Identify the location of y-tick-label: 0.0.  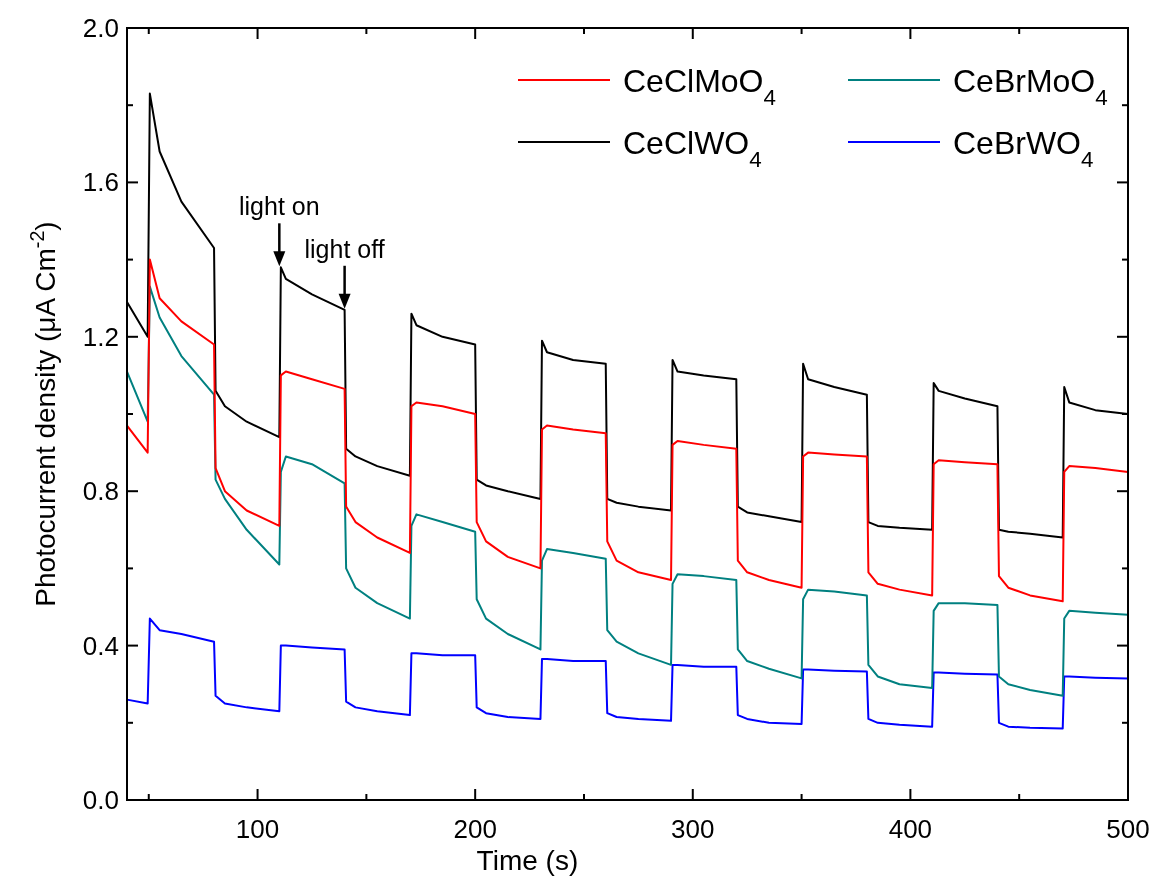
(100, 800).